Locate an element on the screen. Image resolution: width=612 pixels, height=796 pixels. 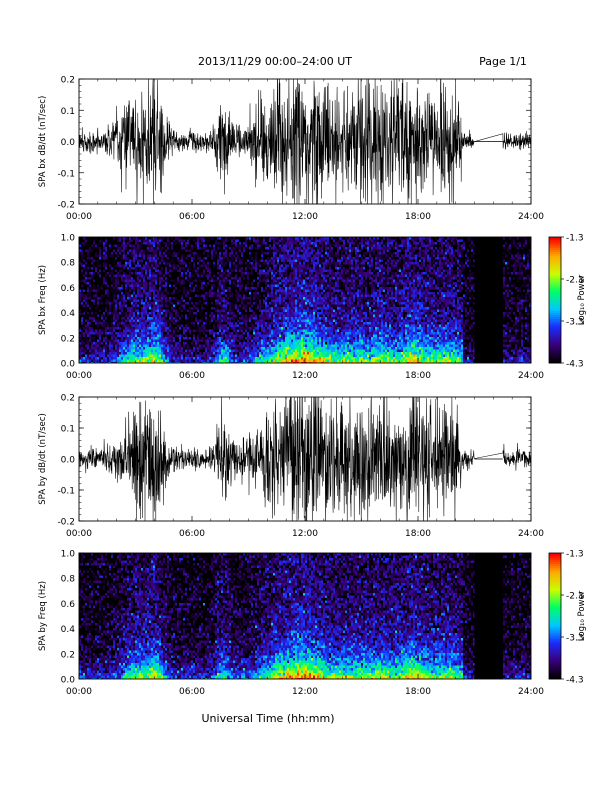
x-axis-label: Universal Time (hh:mm) is located at coordinates (268, 718).